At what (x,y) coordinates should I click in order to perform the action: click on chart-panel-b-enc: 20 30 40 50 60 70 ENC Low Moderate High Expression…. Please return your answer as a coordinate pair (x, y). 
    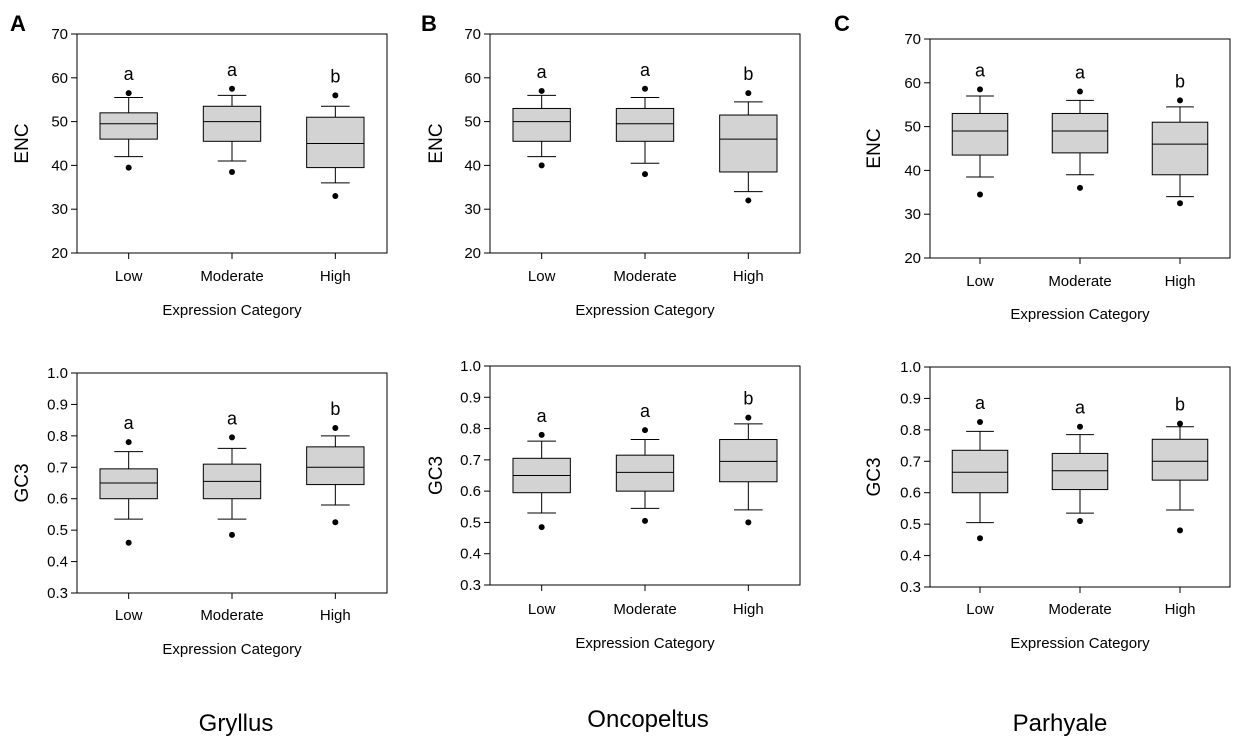
    Looking at the image, I should click on (613, 172).